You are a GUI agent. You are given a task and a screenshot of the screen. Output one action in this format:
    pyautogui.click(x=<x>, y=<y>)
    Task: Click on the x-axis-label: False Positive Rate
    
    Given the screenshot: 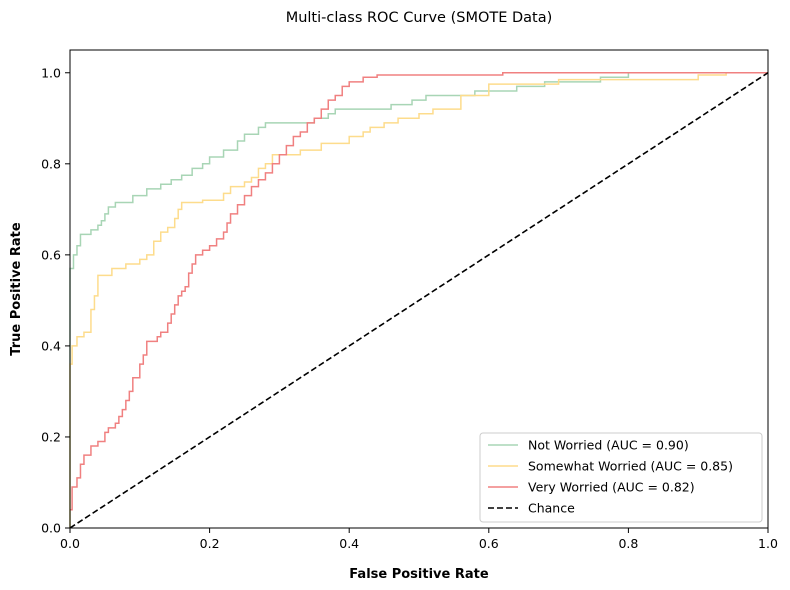 What is the action you would take?
    pyautogui.click(x=419, y=574)
    